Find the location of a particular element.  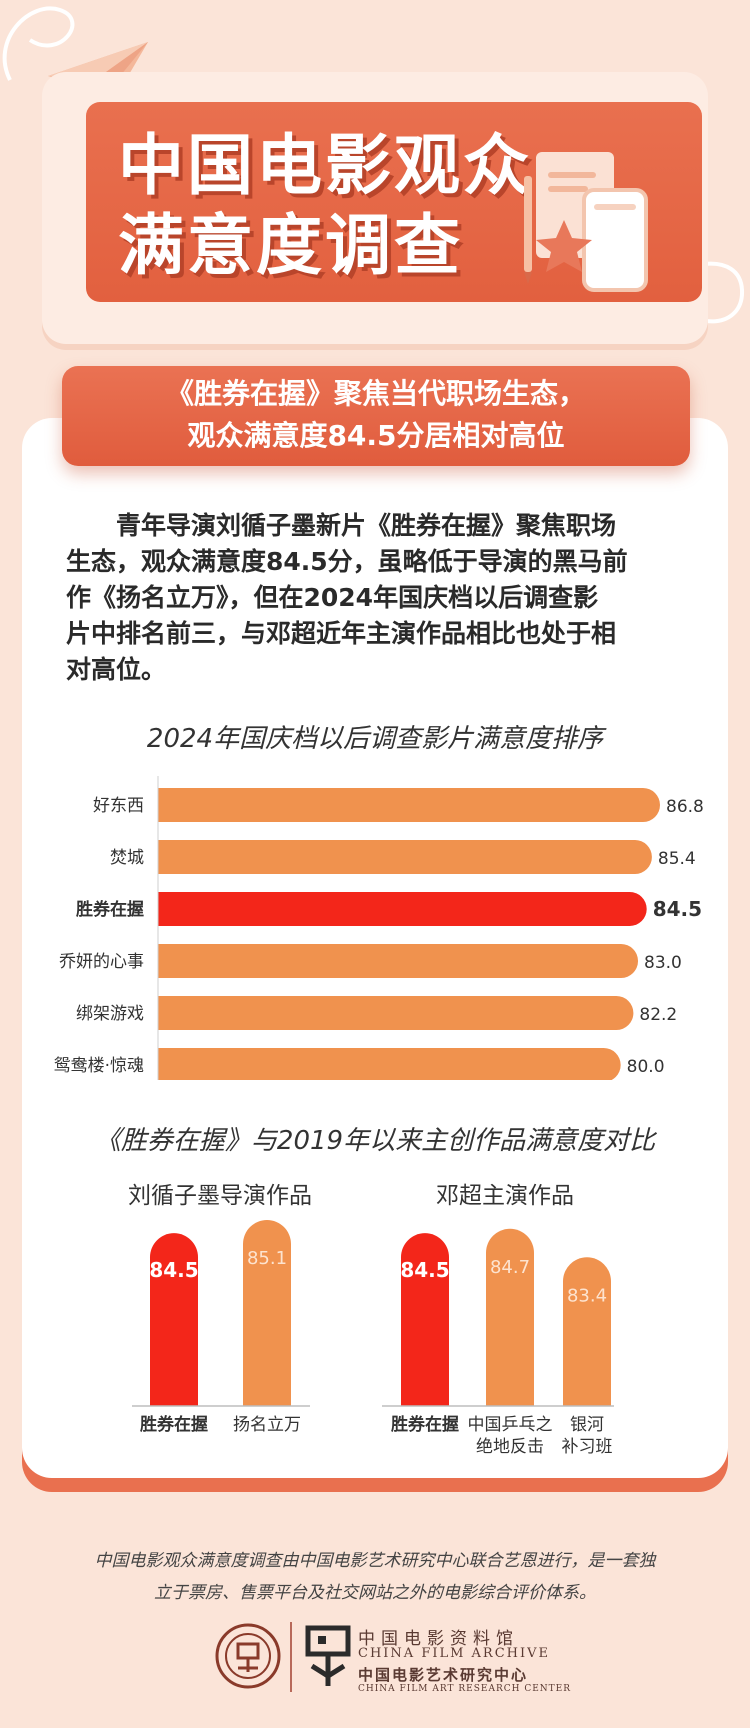

value-label-0: 86.8 is located at coordinates (685, 807).